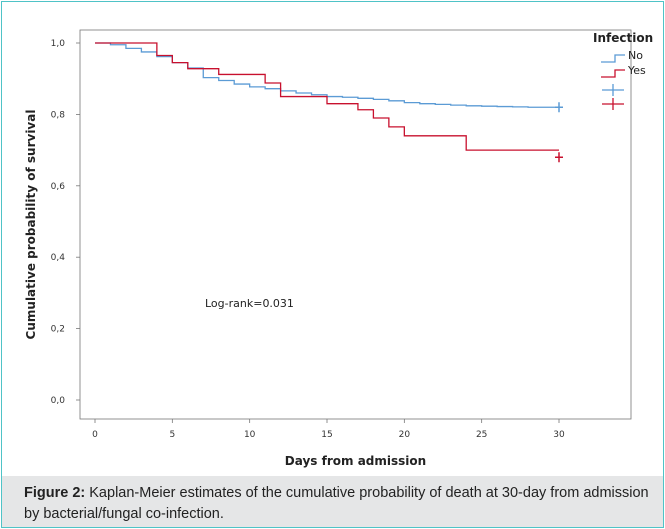 This screenshot has height=529, width=665. What do you see at coordinates (559, 157) in the screenshot?
I see `censor-mark-yes` at bounding box center [559, 157].